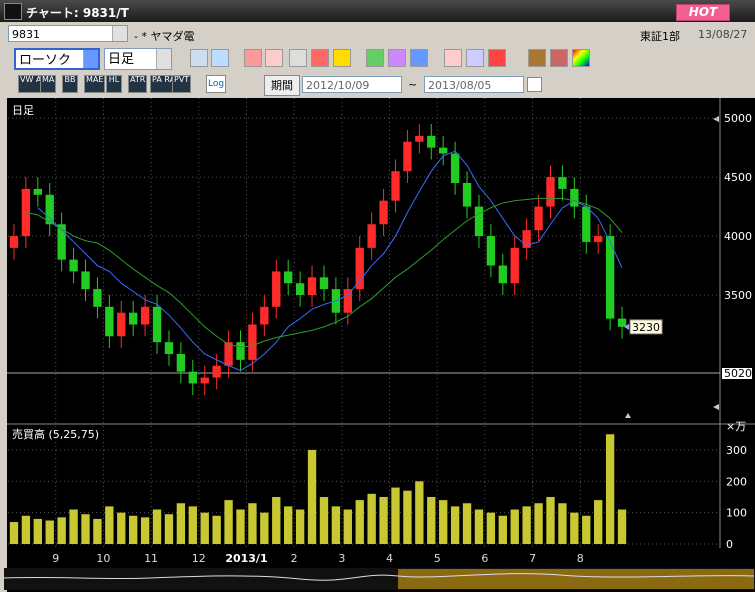 This screenshot has height=592, width=755. I want to click on indicator-button: MAE, so click(94, 84).